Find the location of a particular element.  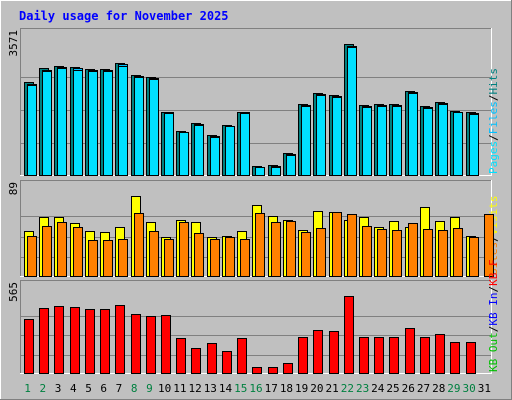

x-tick-label-day-20: 20 is located at coordinates (316, 388).